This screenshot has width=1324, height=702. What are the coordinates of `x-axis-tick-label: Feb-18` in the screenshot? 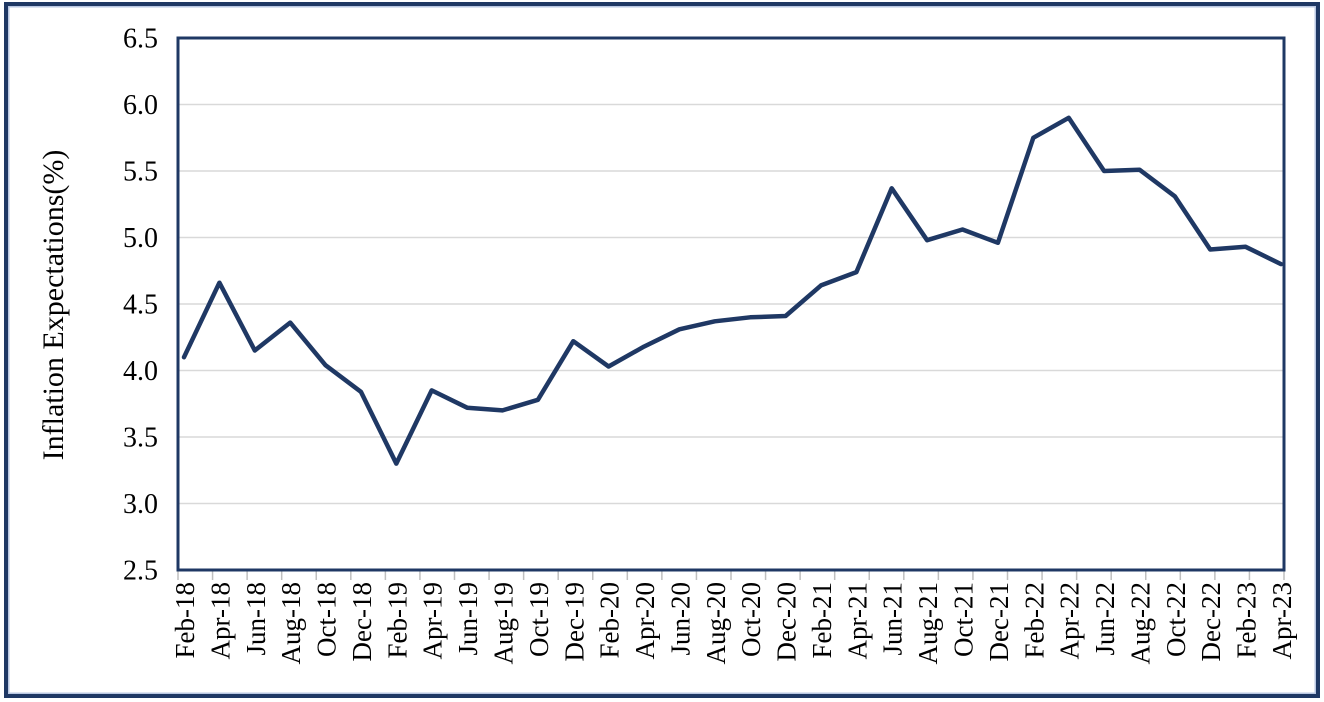 It's located at (185, 620).